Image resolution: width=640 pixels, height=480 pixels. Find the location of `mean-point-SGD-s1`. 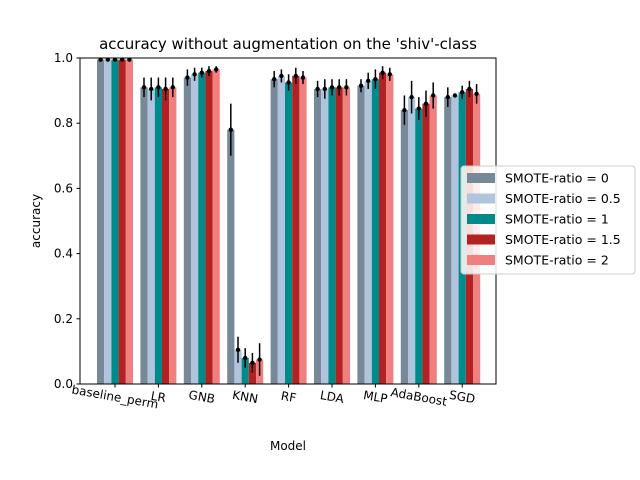

mean-point-SGD-s1 is located at coordinates (455, 95).